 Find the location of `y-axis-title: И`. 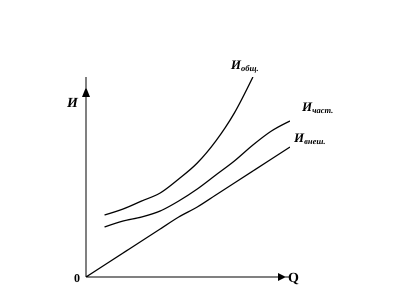

y-axis-title: И is located at coordinates (72, 103).